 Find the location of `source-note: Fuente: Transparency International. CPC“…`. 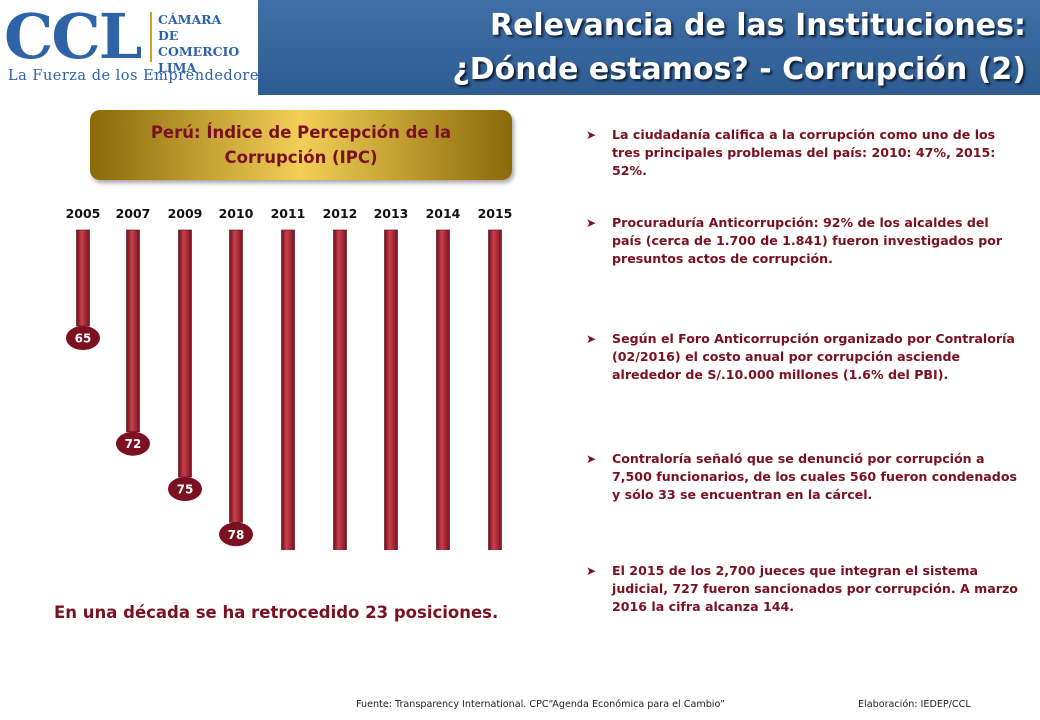

source-note: Fuente: Transparency International. CPC“… is located at coordinates (540, 704).